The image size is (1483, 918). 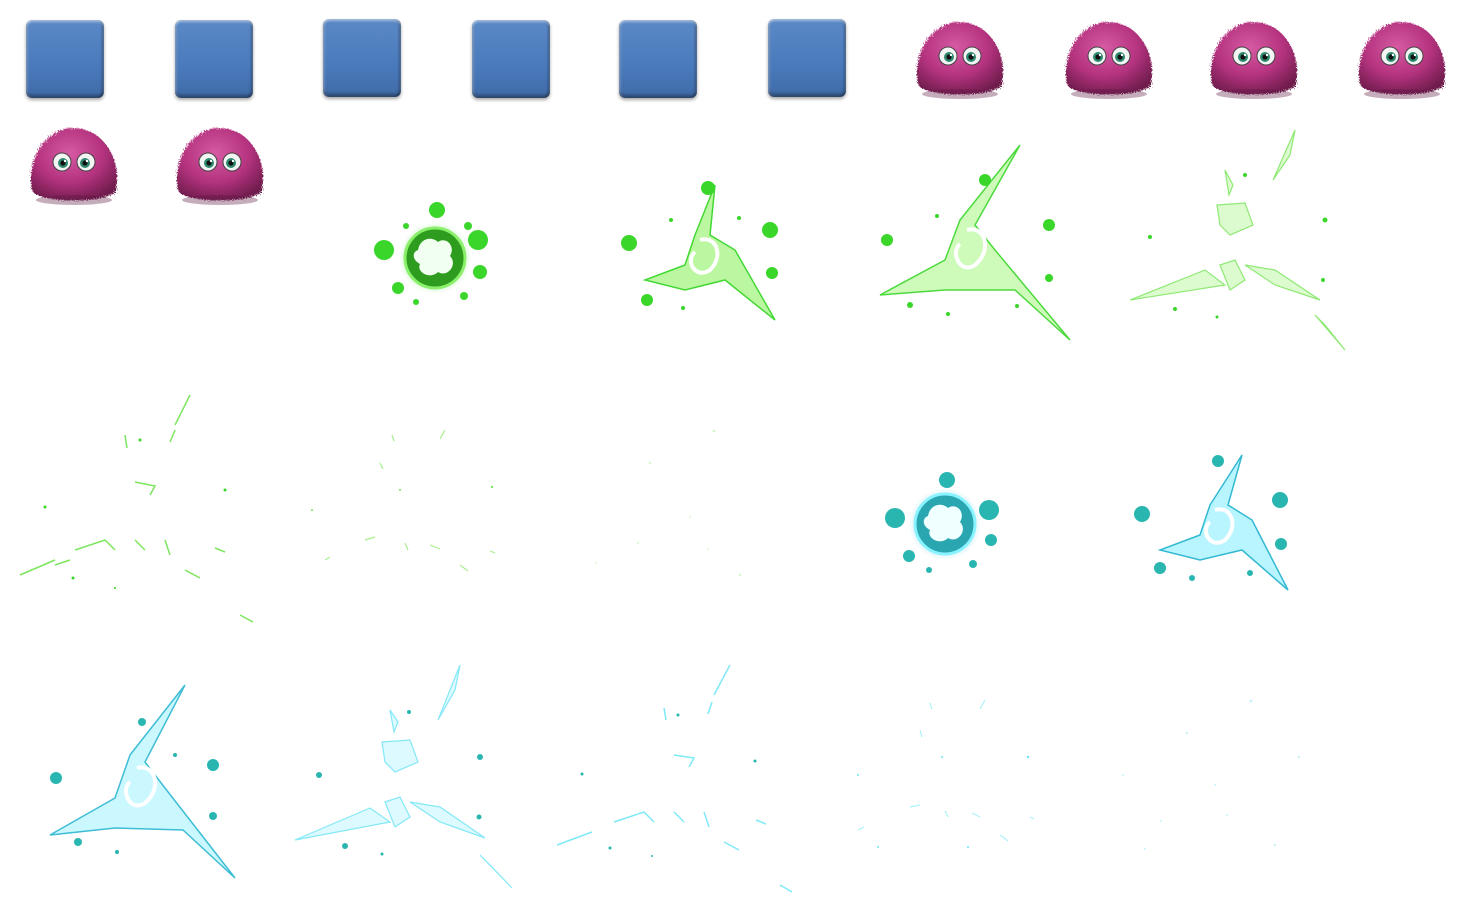 I want to click on cyan-scatter-sprite, so click(x=403, y=776).